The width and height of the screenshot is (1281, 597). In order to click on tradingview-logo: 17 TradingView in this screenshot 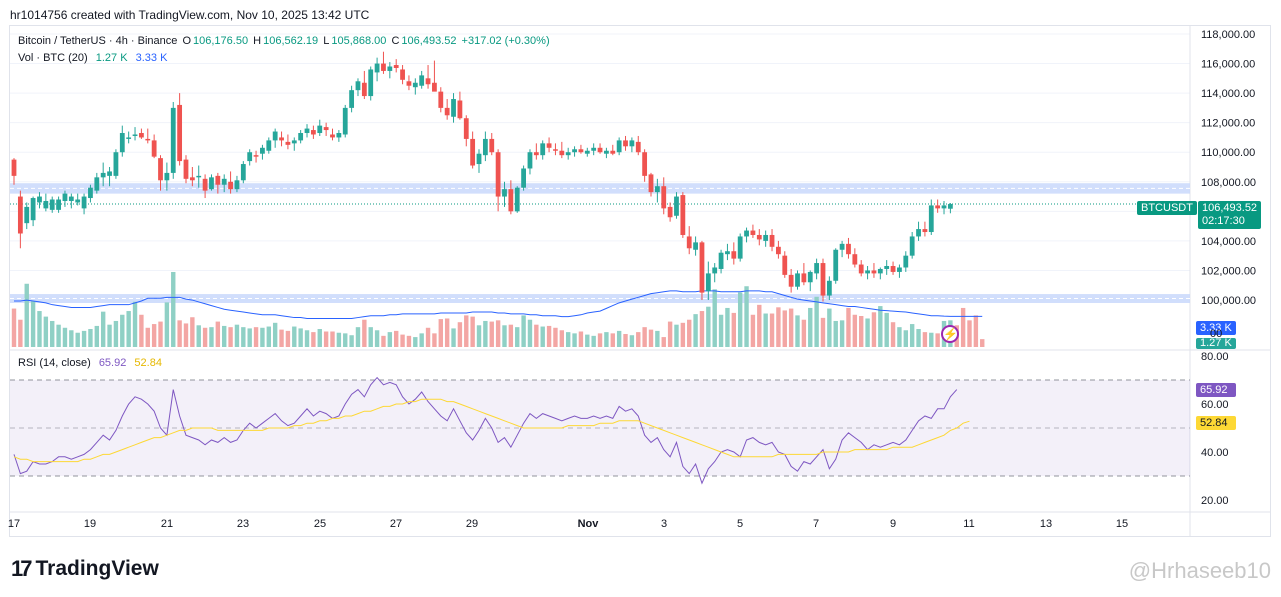, I will do `click(85, 569)`.